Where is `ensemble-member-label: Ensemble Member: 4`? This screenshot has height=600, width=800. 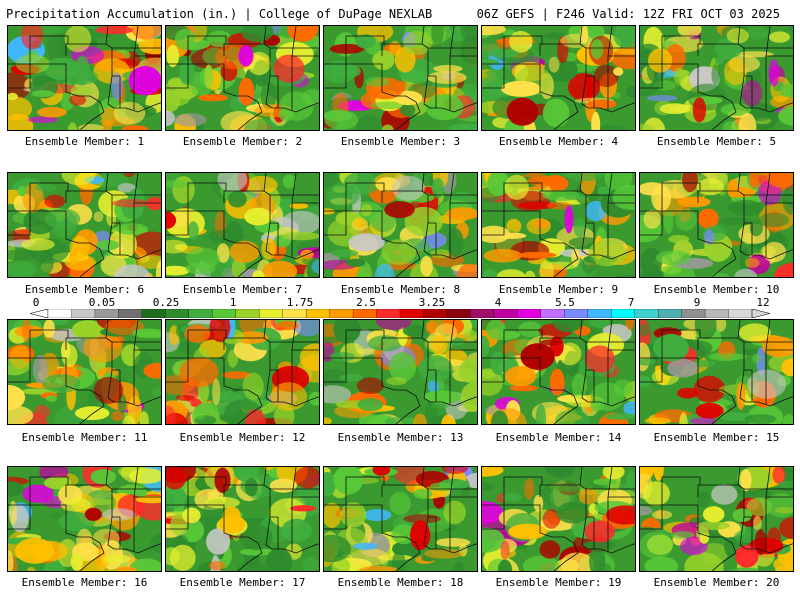
ensemble-member-label: Ensemble Member: 4 is located at coordinates (558, 141).